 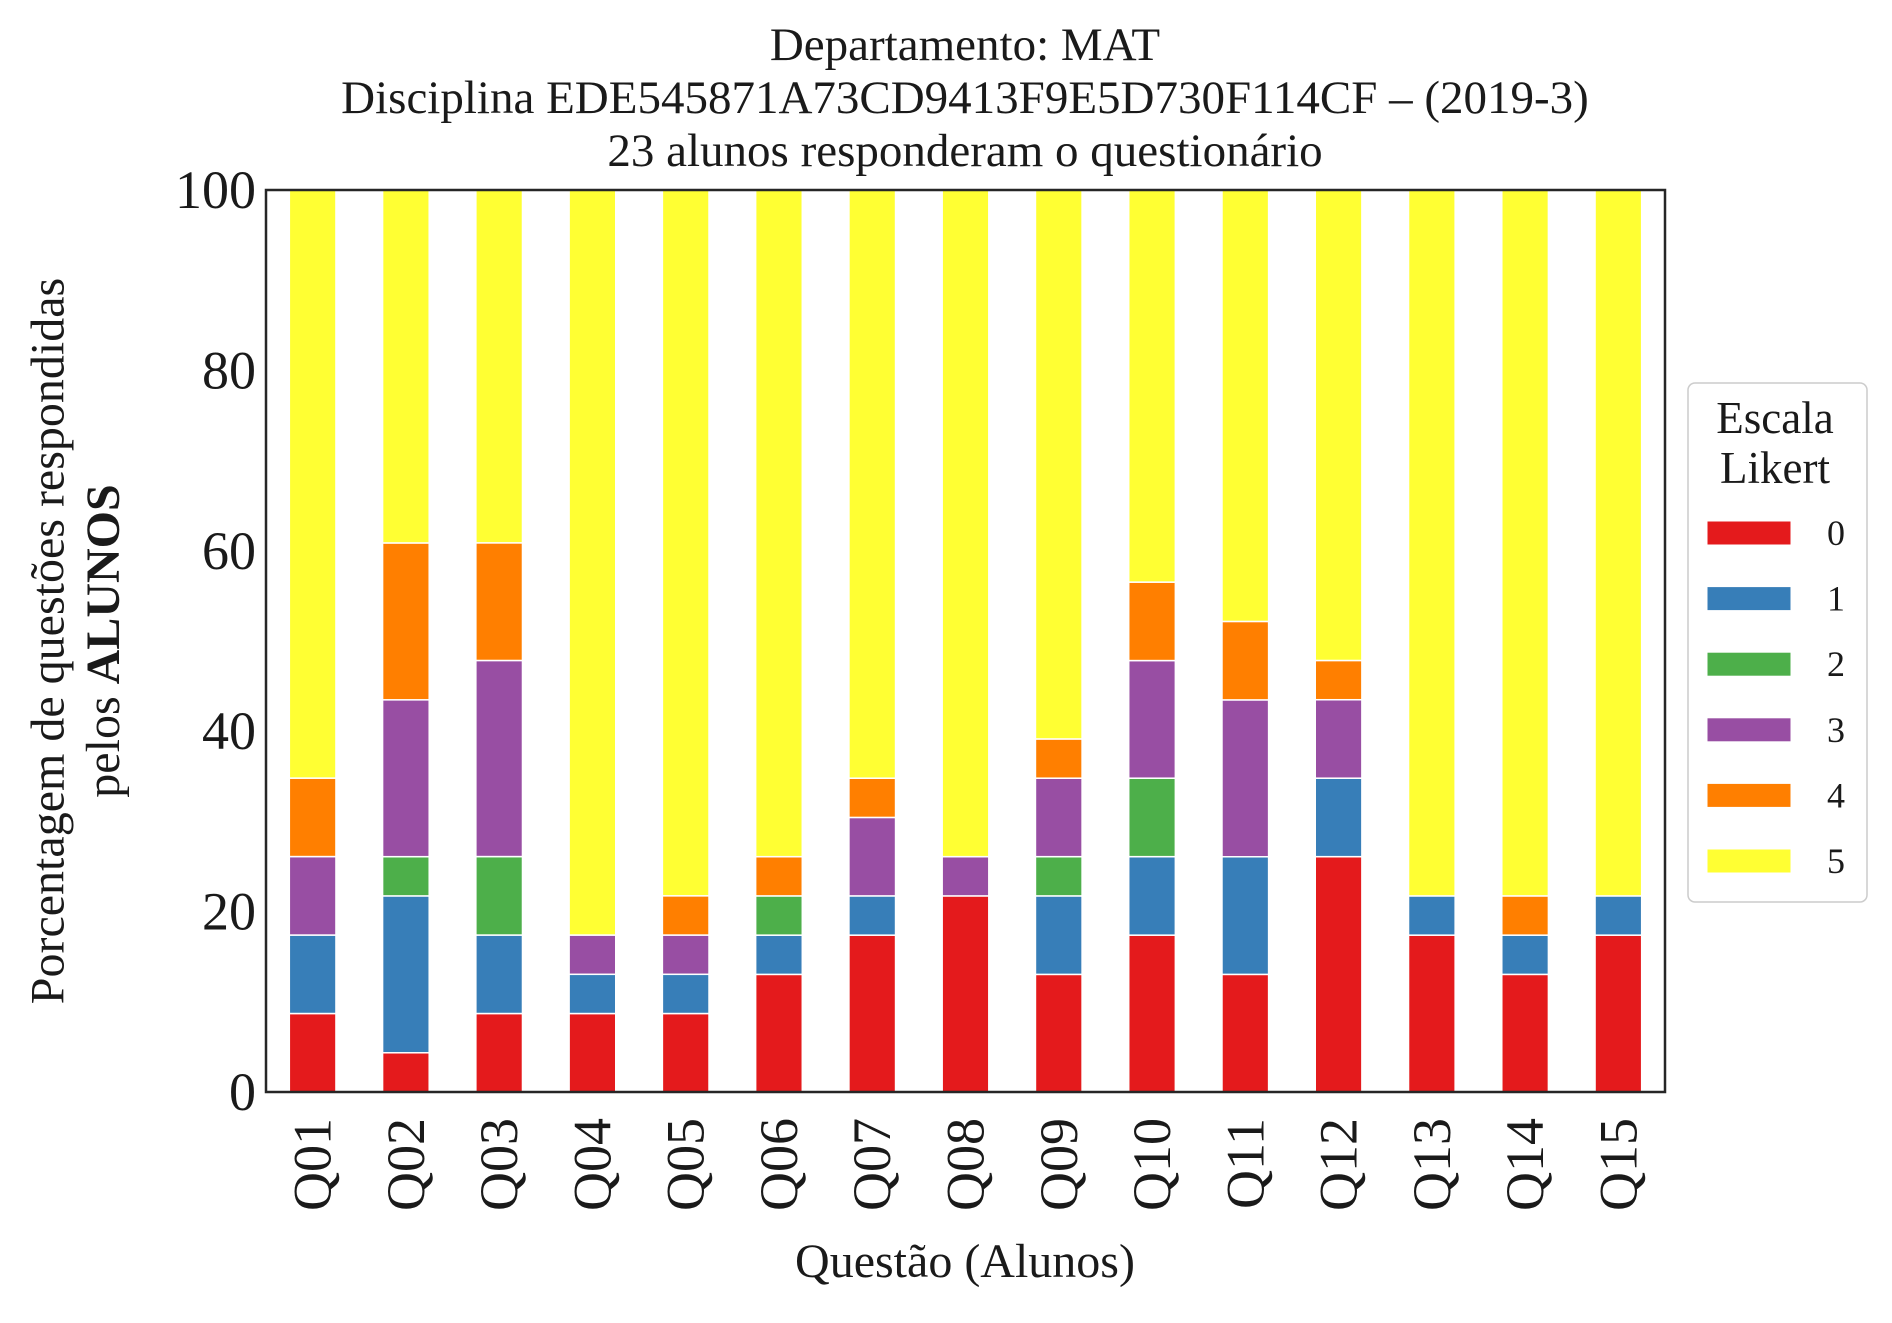 I want to click on y-axis-label-prefix: pelos, so click(x=103, y=746).